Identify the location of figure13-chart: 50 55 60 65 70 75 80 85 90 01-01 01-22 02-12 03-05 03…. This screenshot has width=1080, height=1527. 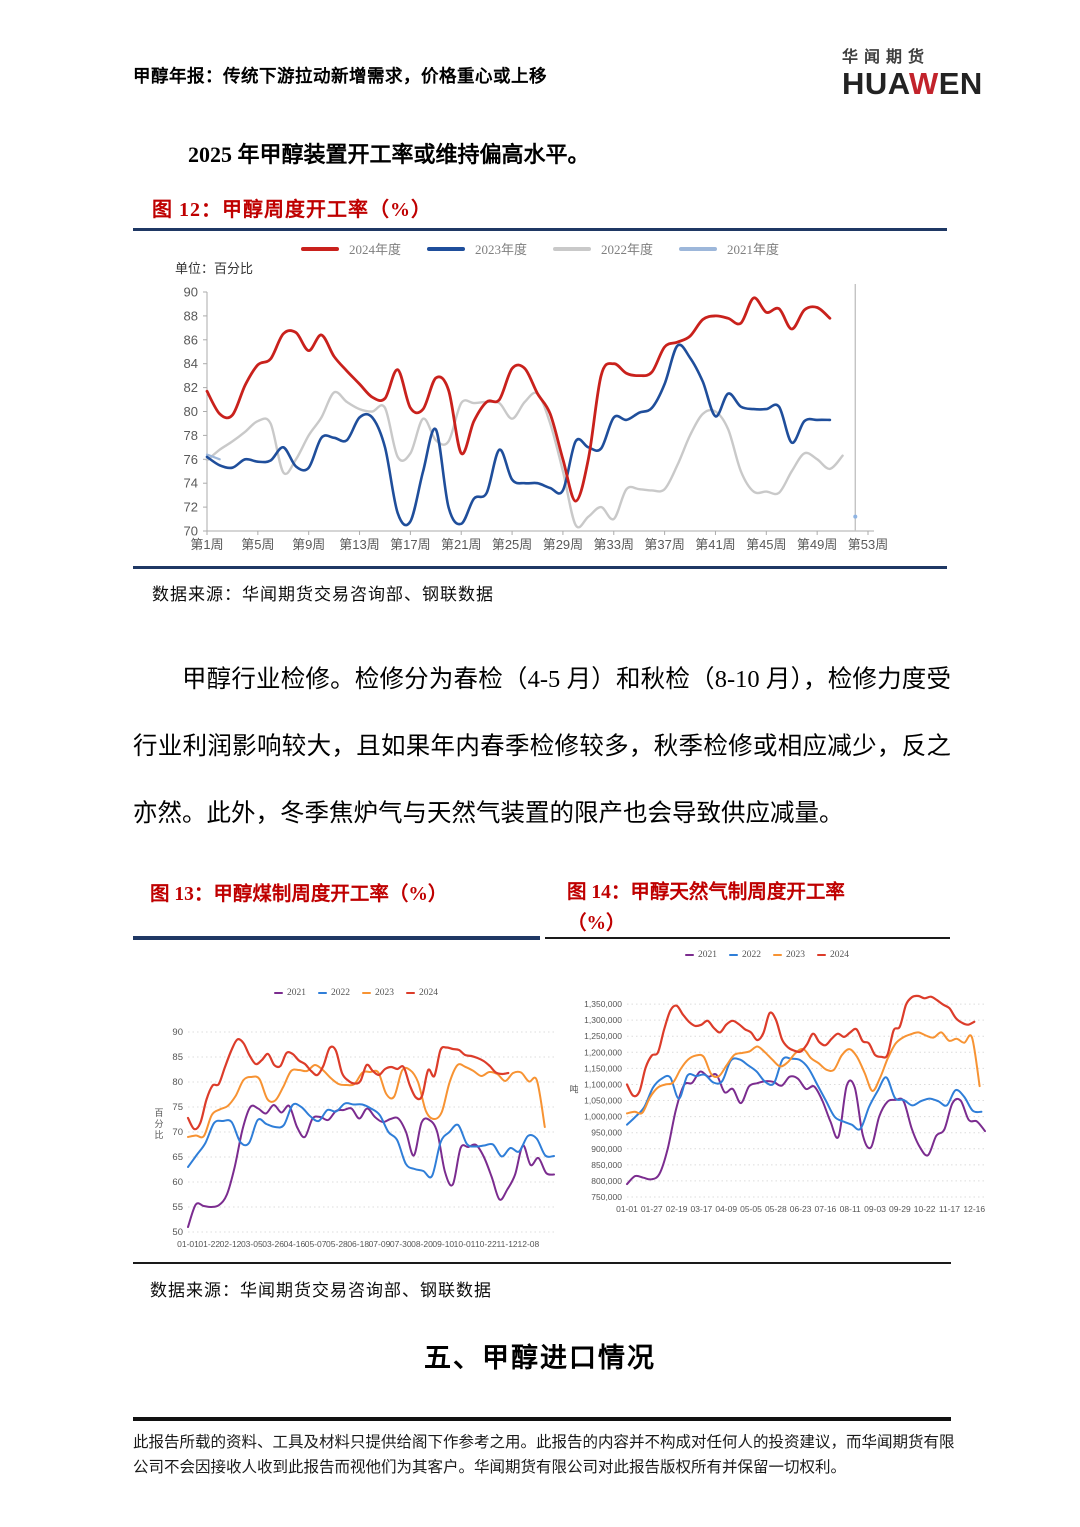
(356, 1133).